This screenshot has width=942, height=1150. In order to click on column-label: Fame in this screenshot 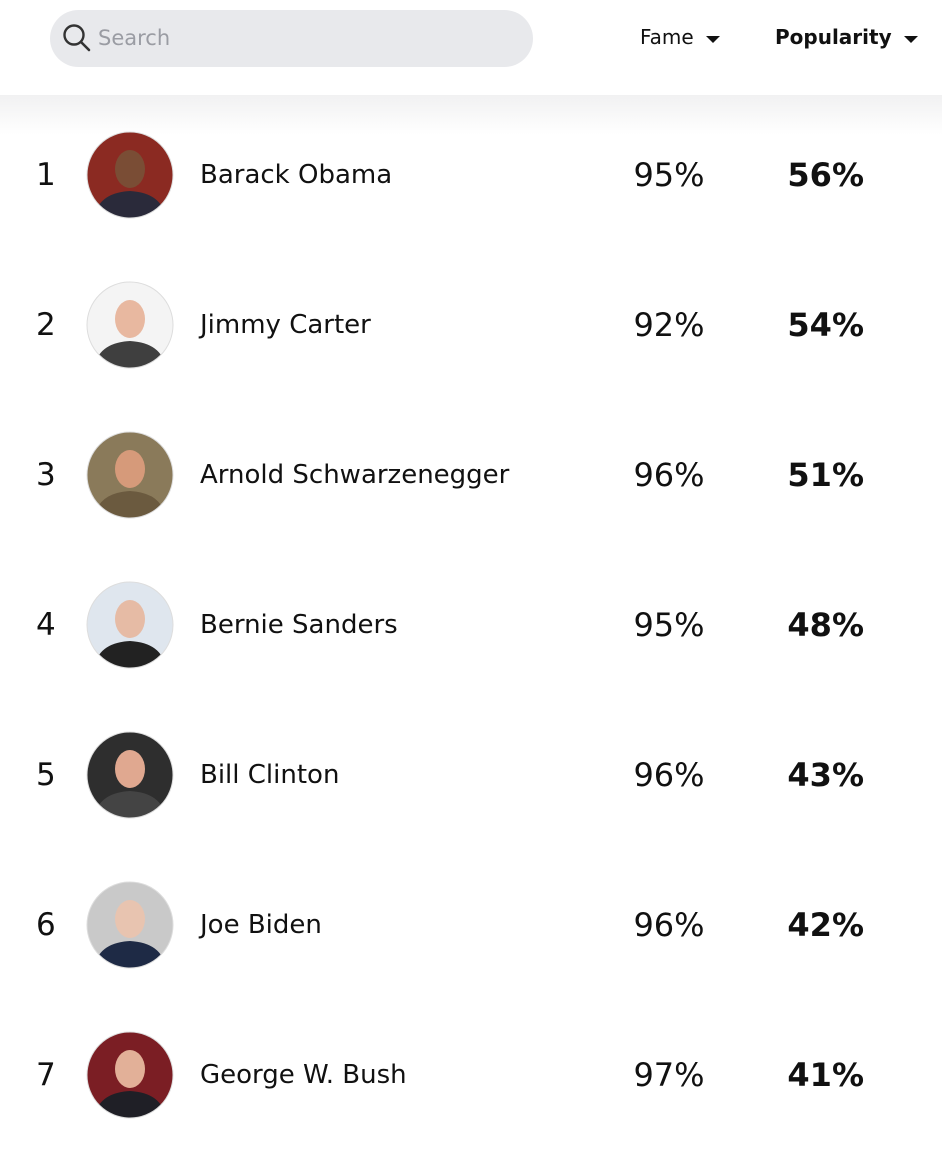, I will do `click(667, 37)`.